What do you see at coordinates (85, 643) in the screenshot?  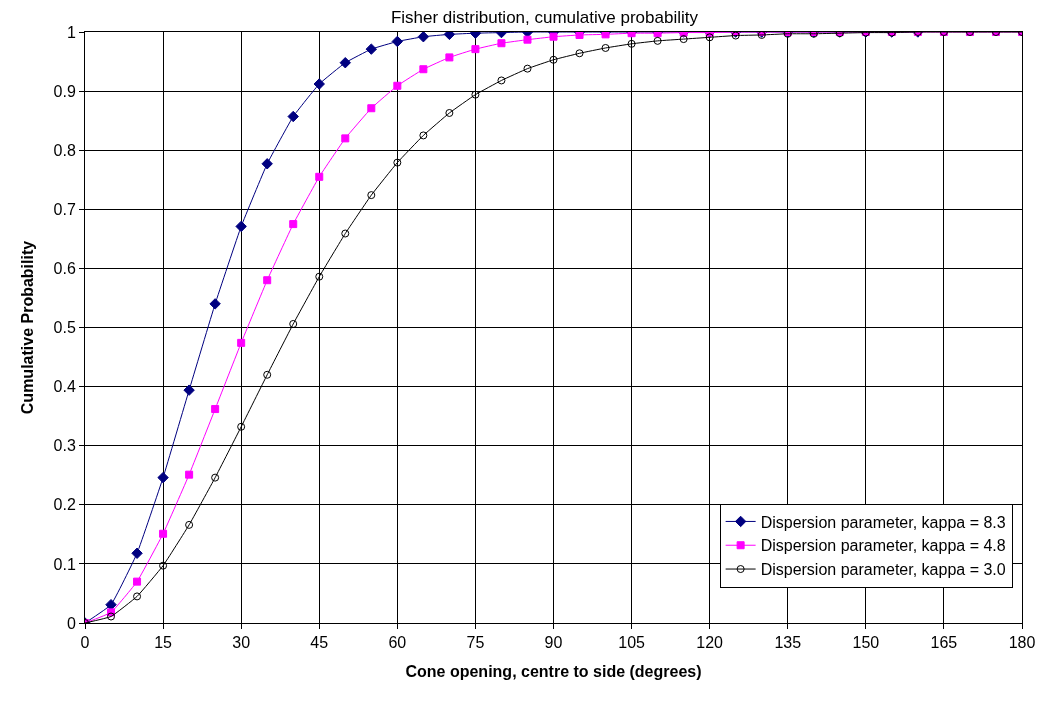 I see `x-tick-label: 0` at bounding box center [85, 643].